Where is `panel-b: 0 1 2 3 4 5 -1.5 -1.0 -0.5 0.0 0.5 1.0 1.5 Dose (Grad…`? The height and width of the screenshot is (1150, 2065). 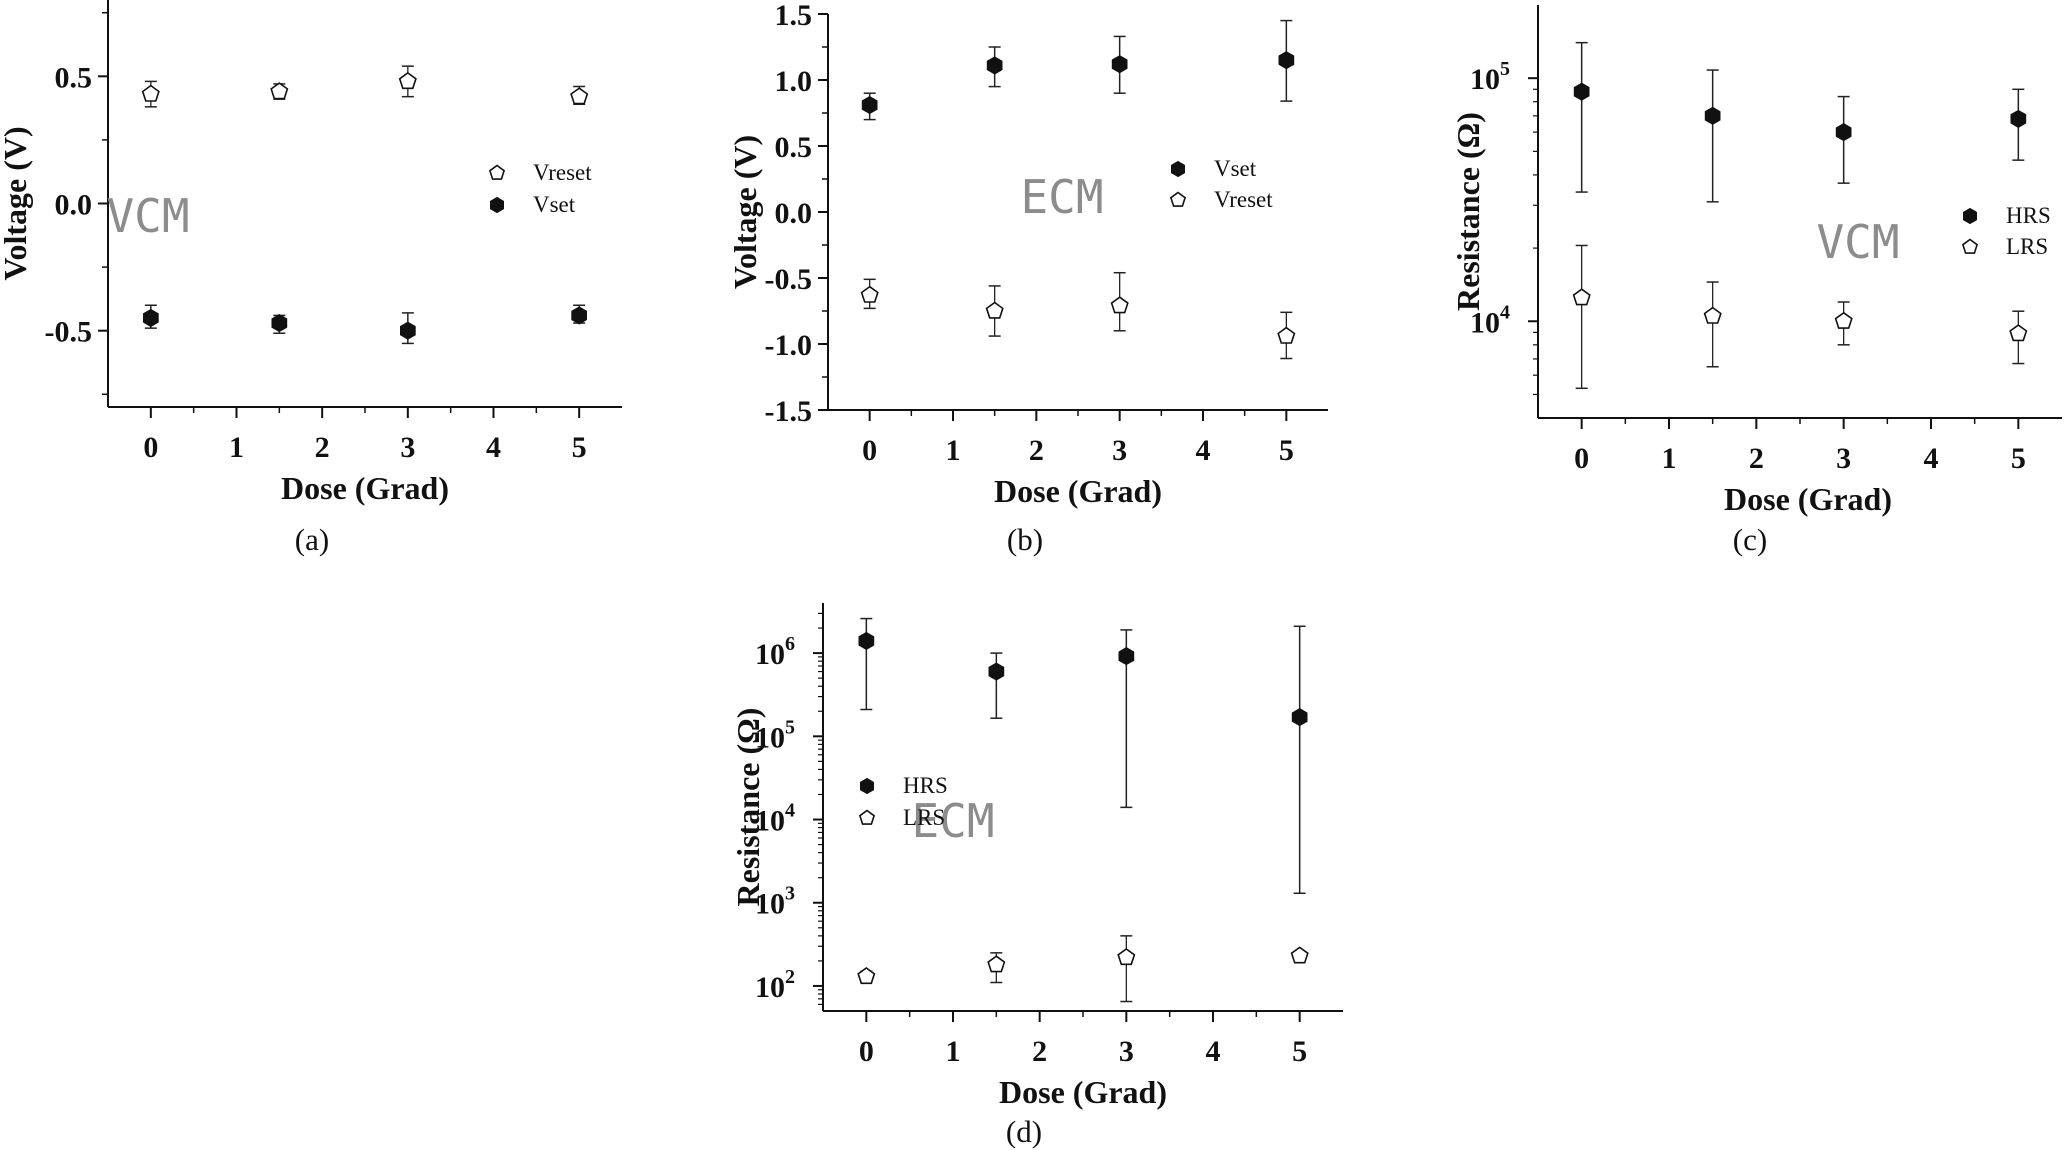 panel-b: 0 1 2 3 4 5 -1.5 -1.0 -0.5 0.0 0.5 1.0 1.5 Dose (Grad… is located at coordinates (1027, 278).